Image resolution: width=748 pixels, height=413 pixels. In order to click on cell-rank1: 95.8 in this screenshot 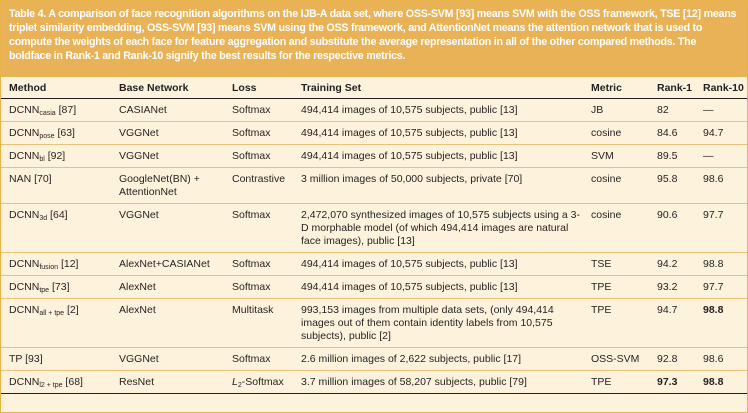, I will do `click(672, 186)`.